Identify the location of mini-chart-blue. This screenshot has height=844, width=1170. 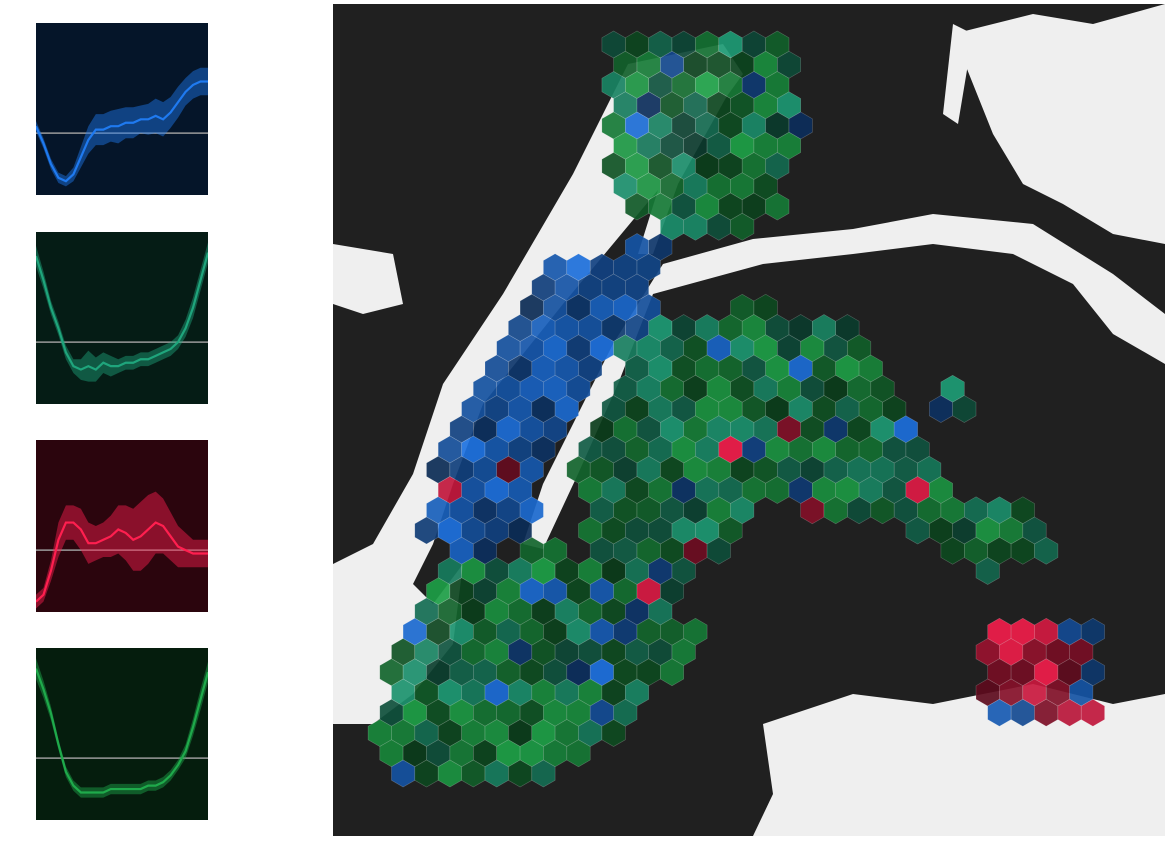
(122, 109).